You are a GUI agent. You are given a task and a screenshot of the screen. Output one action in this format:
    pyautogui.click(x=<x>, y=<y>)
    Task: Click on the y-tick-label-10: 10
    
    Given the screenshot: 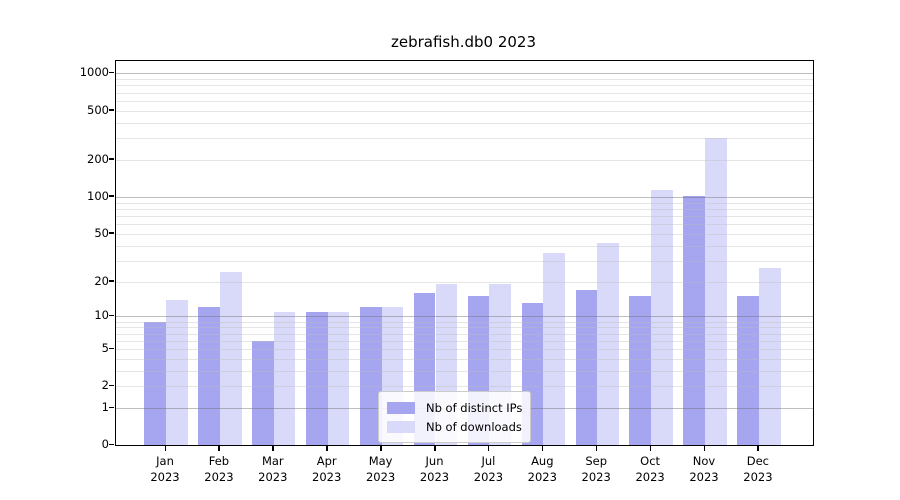 What is the action you would take?
    pyautogui.click(x=101, y=315)
    